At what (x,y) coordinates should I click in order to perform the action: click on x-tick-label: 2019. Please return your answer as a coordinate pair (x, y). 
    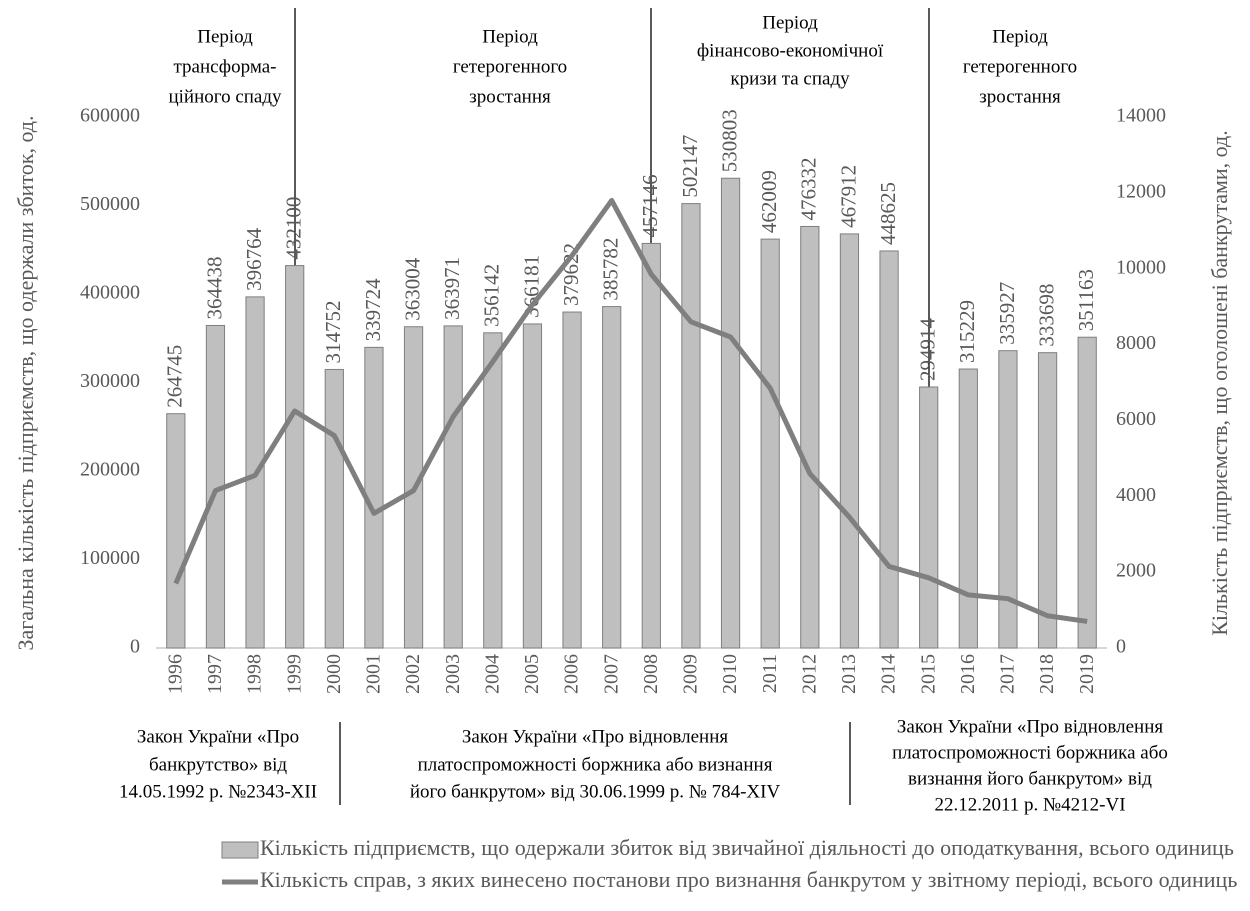
    Looking at the image, I should click on (1087, 674).